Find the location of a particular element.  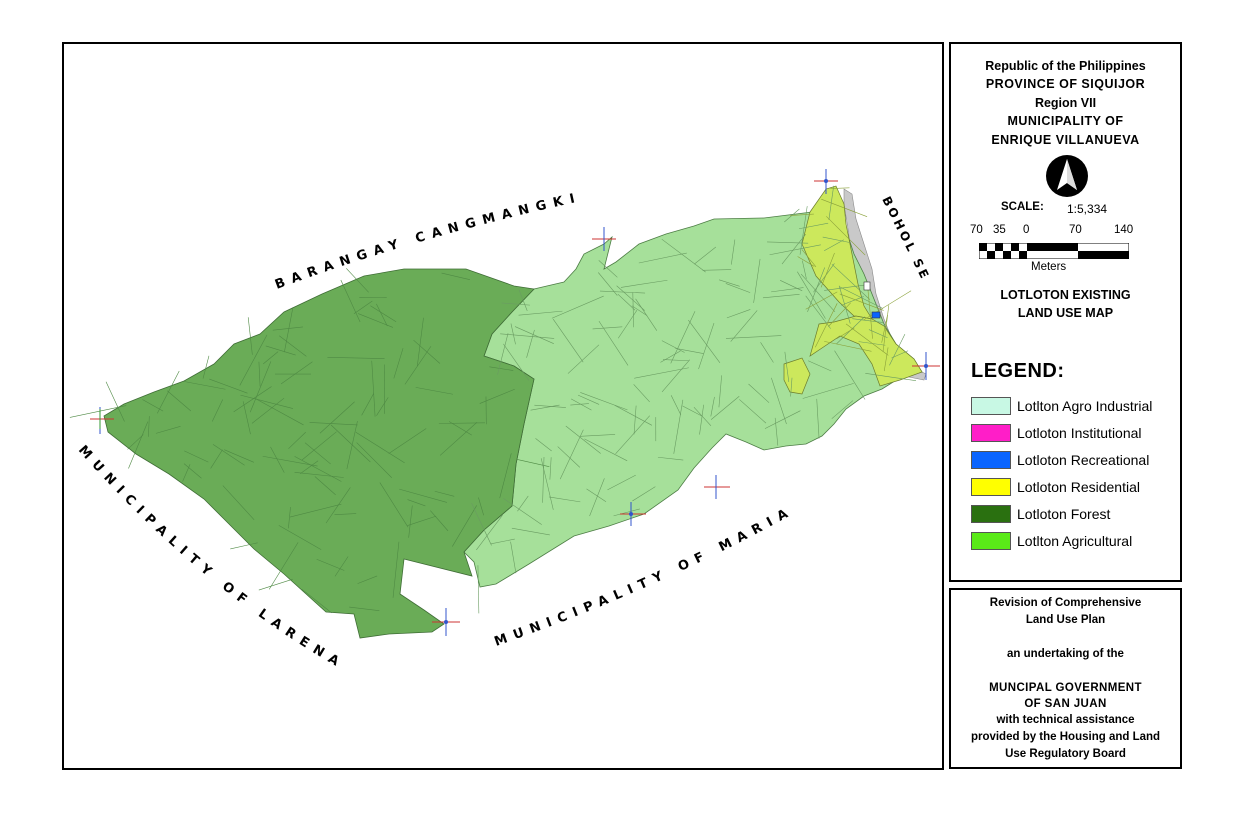

residential-zone-west is located at coordinates (797, 376).